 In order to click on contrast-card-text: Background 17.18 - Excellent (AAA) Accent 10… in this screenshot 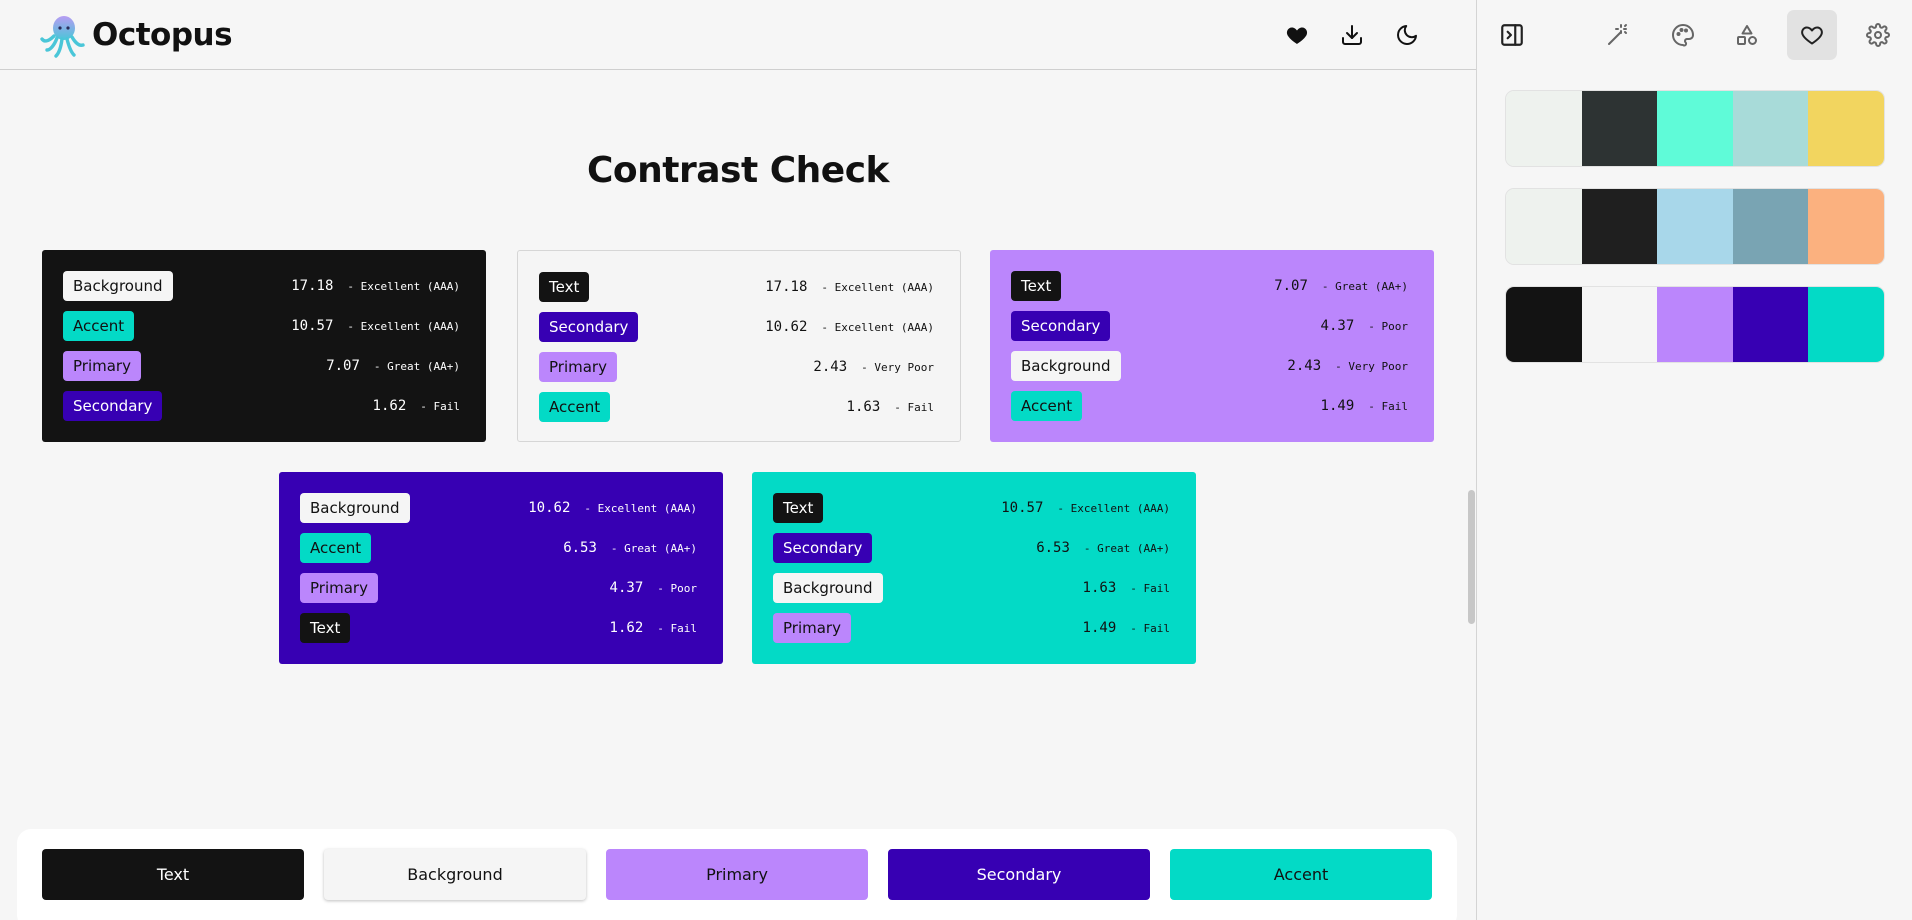, I will do `click(264, 346)`.